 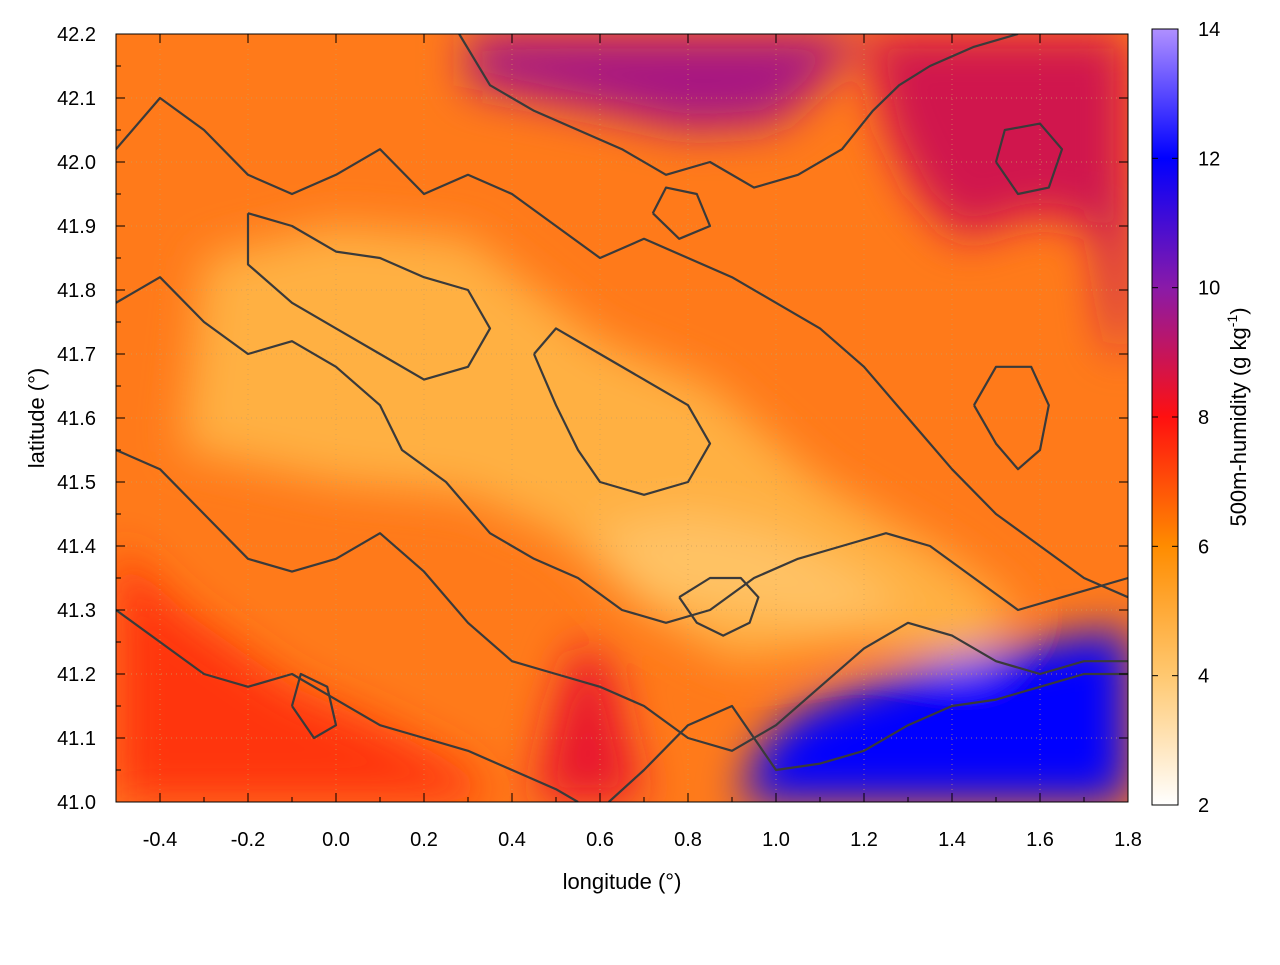 I want to click on y-tick-label-9: 41.9, so click(x=76, y=227).